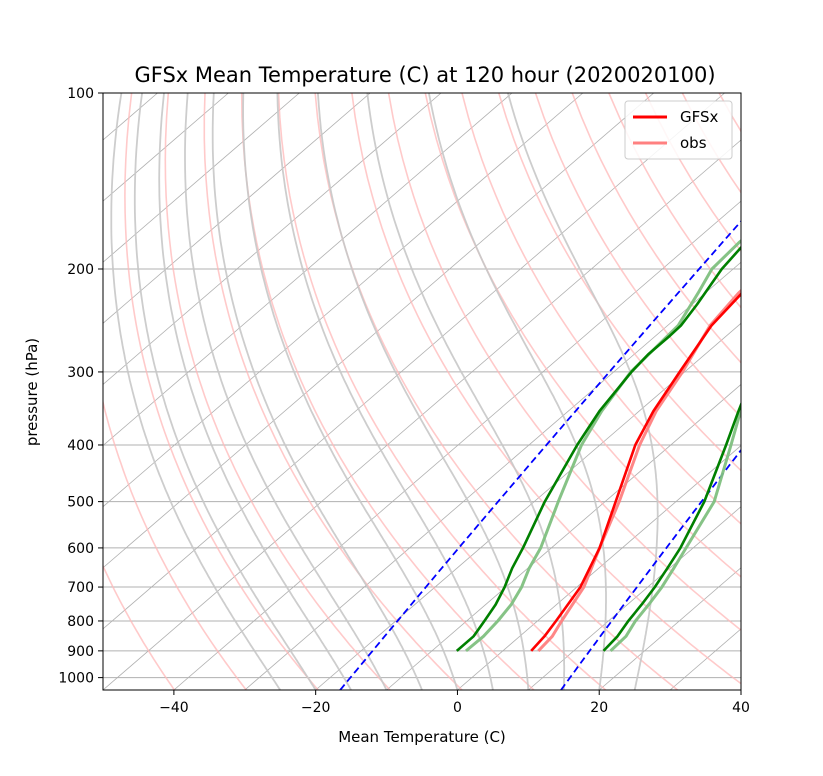 This screenshot has height=776, width=823. I want to click on obs-plus-spread-series-line, so click(675, 528).